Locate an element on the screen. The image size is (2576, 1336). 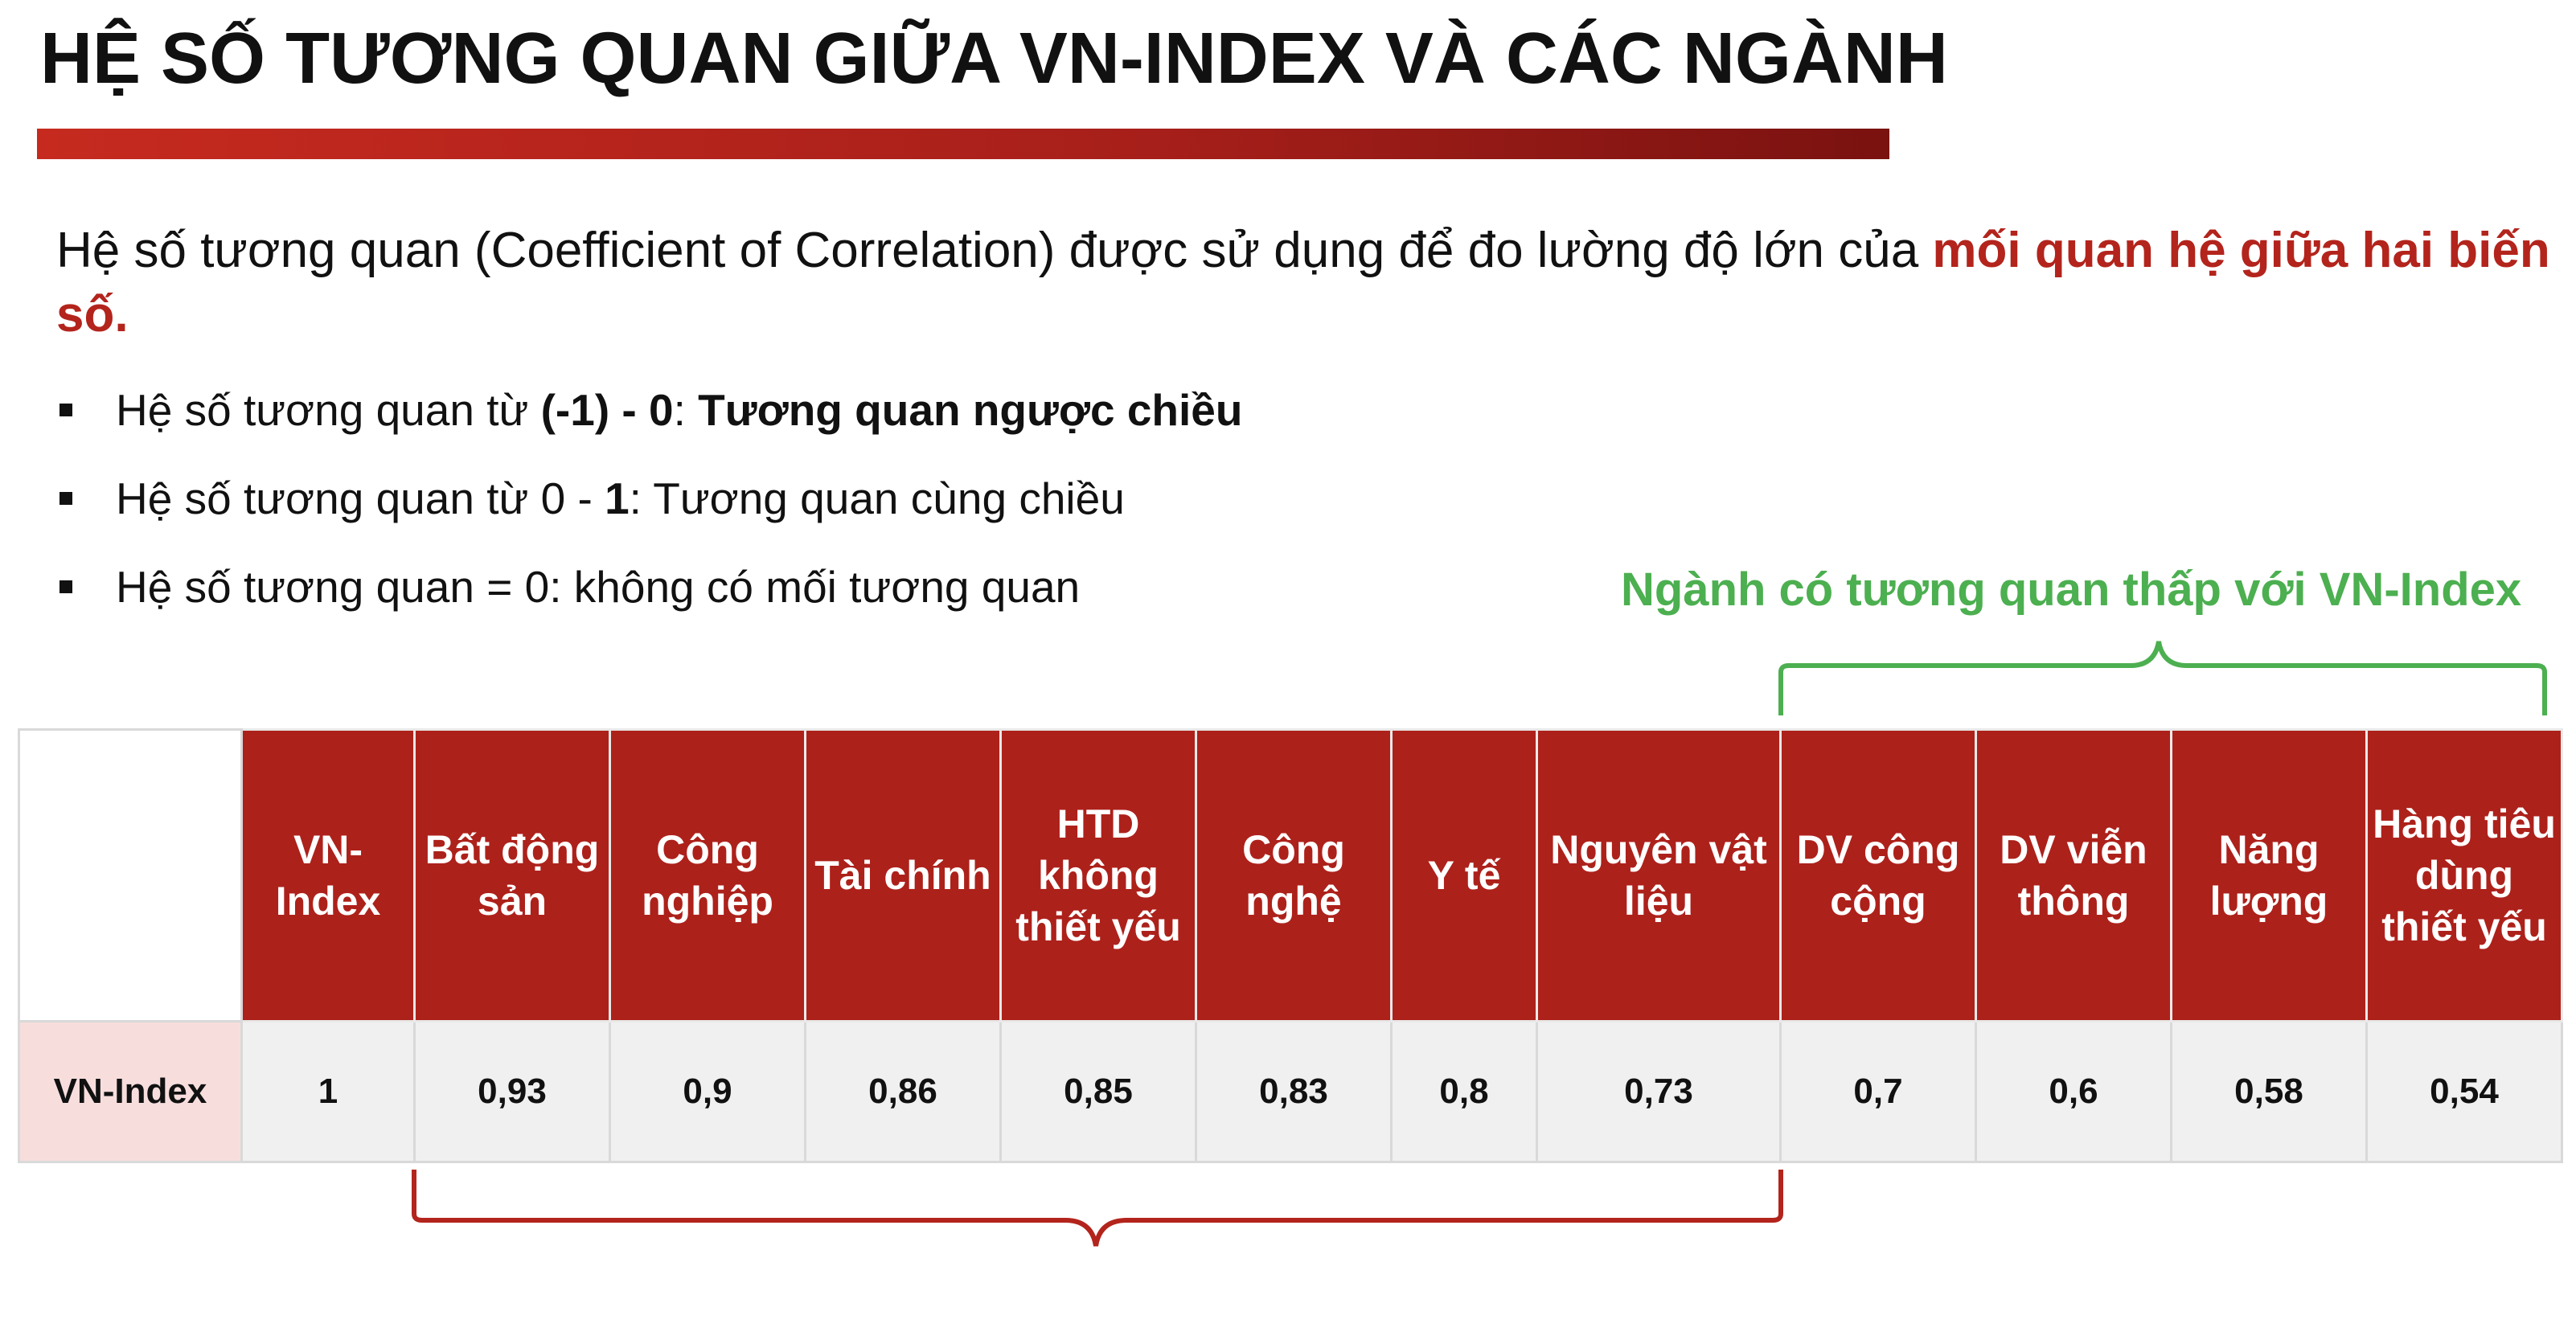
bullet-prefix: Hệ số tương quan từ 0 - is located at coordinates (360, 498).